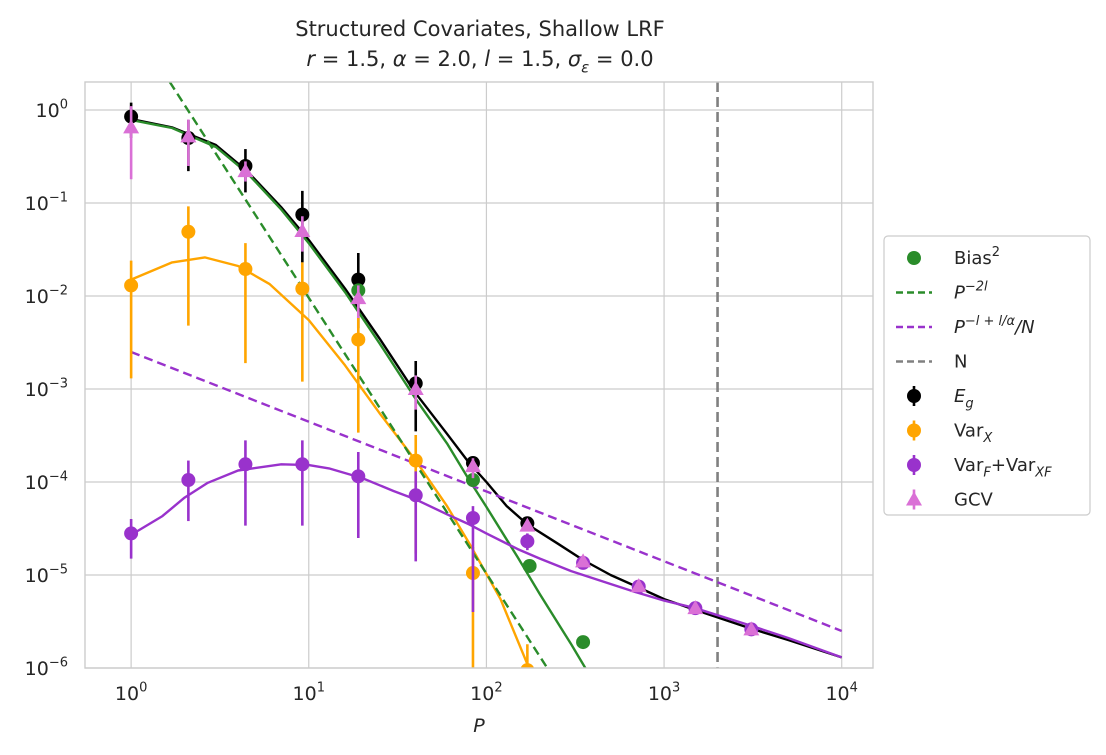 The image size is (1106, 755). Describe the element at coordinates (994, 326) in the screenshot. I see `legend-label: P−l + l/α/N` at that location.